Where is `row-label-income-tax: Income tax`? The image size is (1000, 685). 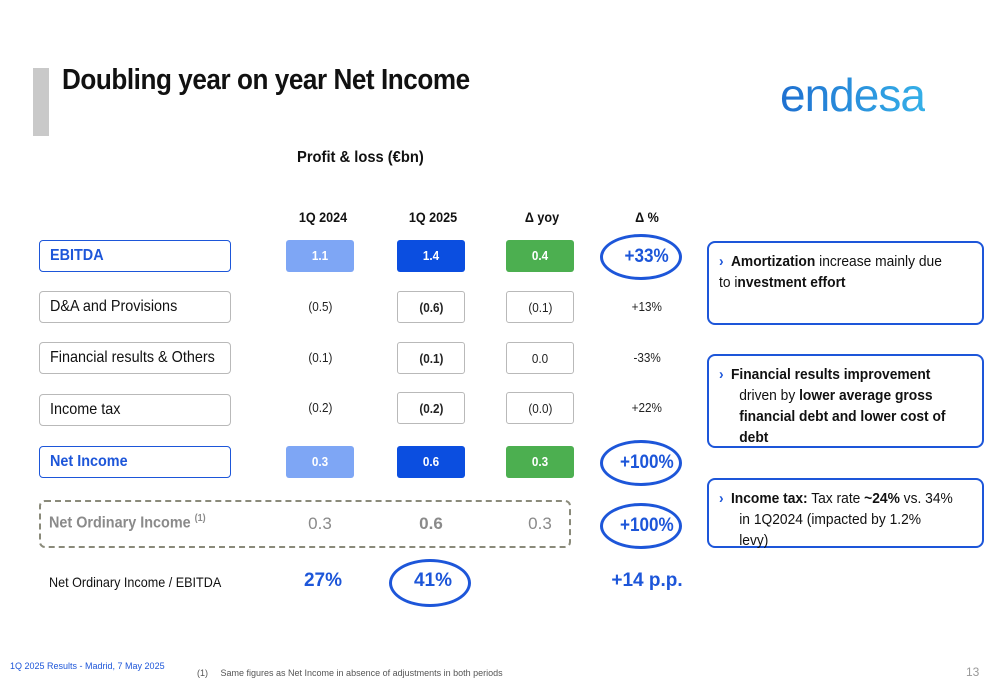
row-label-income-tax: Income tax is located at coordinates (135, 410).